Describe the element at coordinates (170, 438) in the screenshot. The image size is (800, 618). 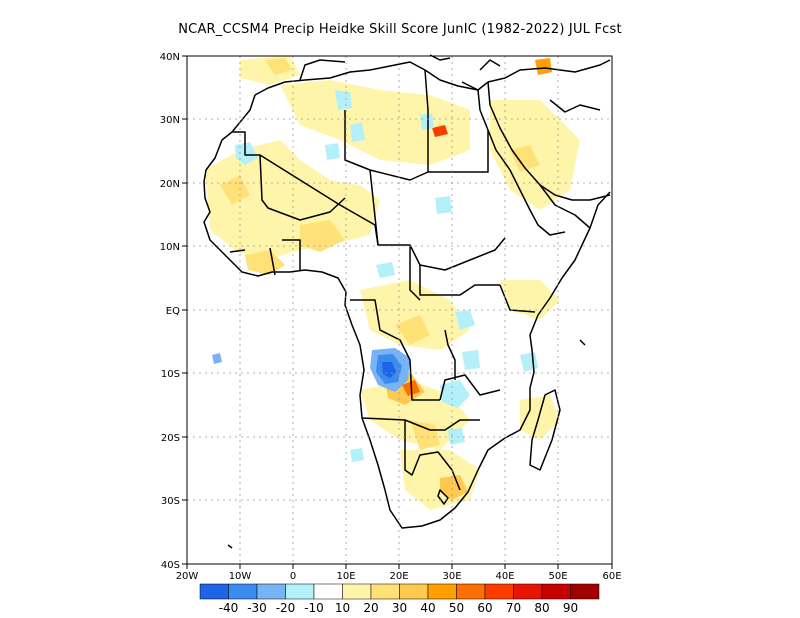
I see `lat-label-20s: 20S` at that location.